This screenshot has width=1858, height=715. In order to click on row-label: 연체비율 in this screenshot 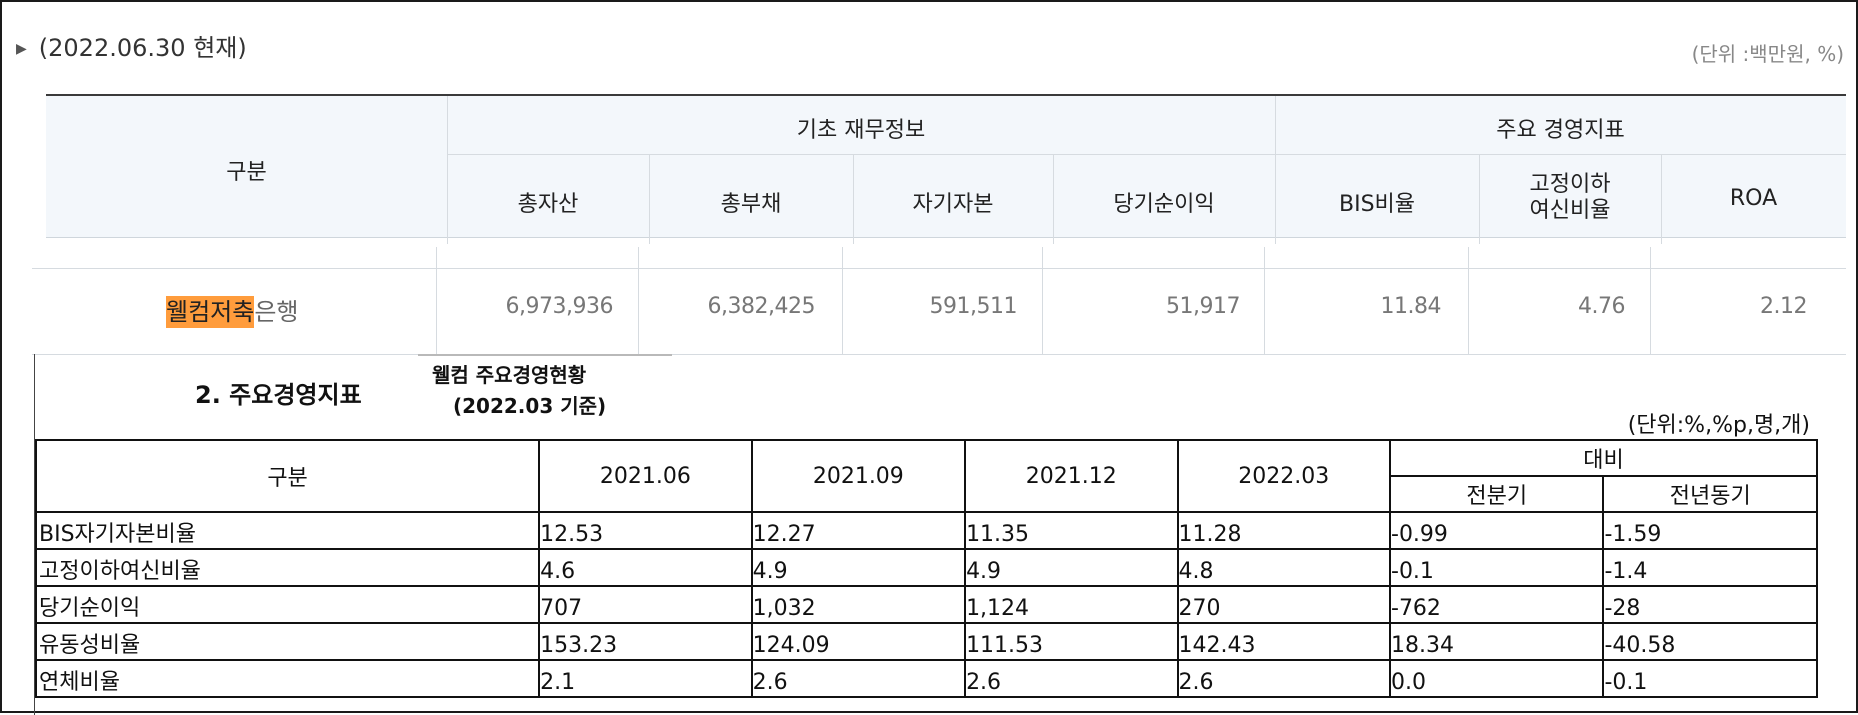, I will do `click(287, 678)`.